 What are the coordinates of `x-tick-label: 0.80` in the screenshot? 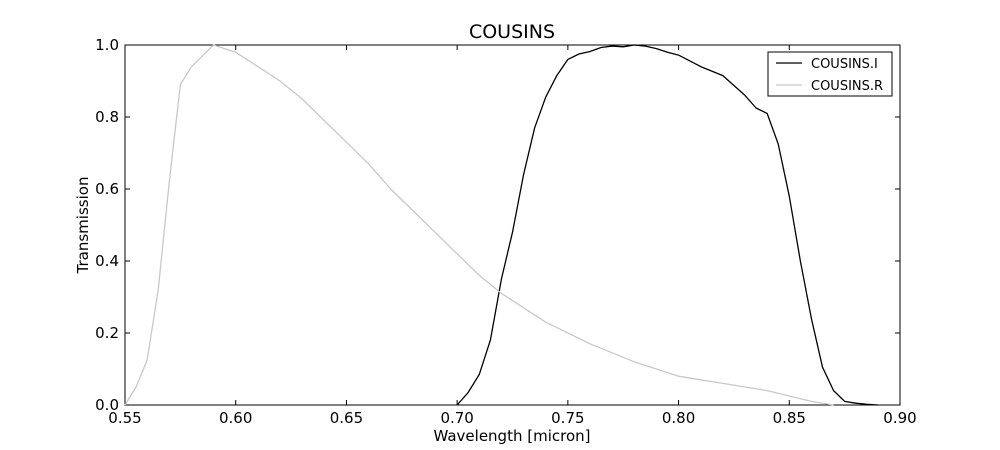 It's located at (678, 418).